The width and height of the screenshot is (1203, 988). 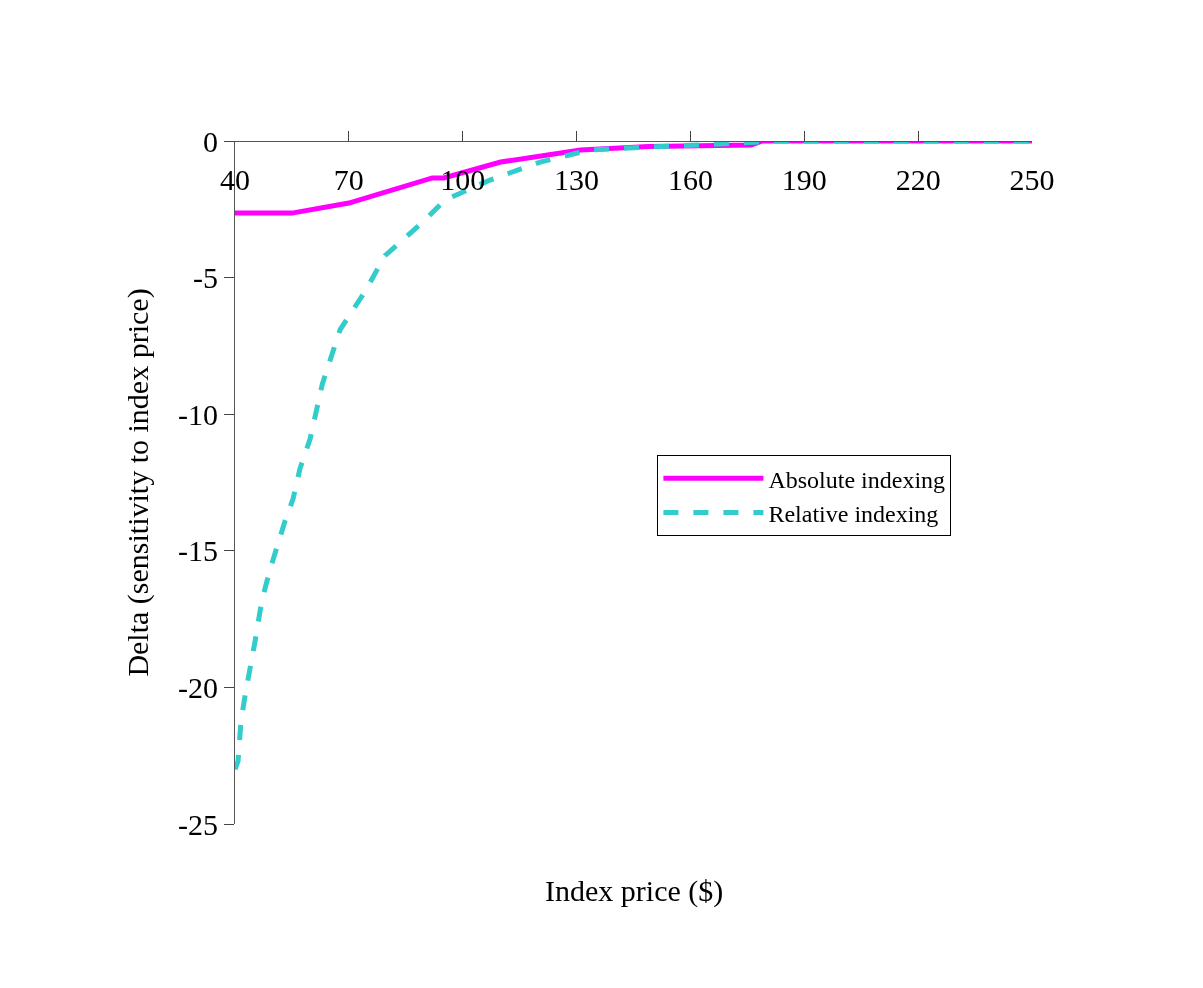 What do you see at coordinates (577, 179) in the screenshot?
I see `x-tick-label: 130` at bounding box center [577, 179].